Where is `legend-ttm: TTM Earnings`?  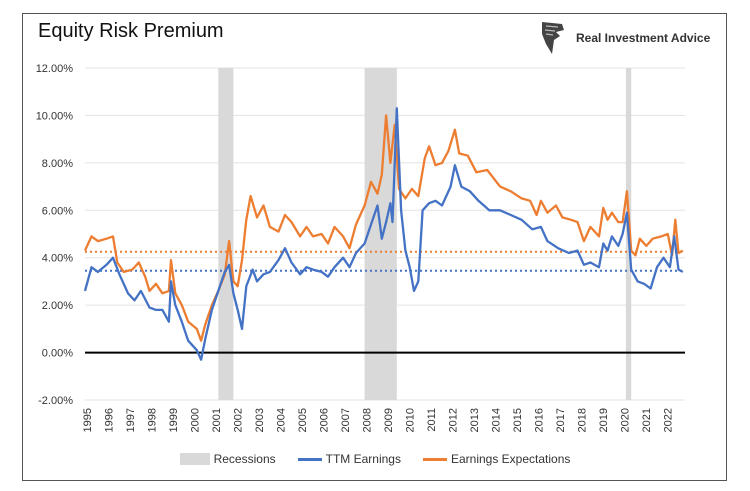
legend-ttm: TTM Earnings is located at coordinates (349, 459).